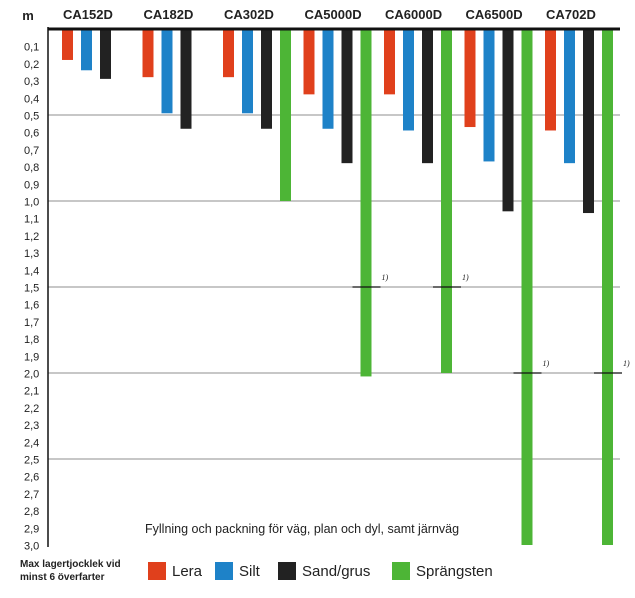 This screenshot has width=635, height=598. Describe the element at coordinates (31, 323) in the screenshot. I see `y-tick-label: 1,7` at that location.